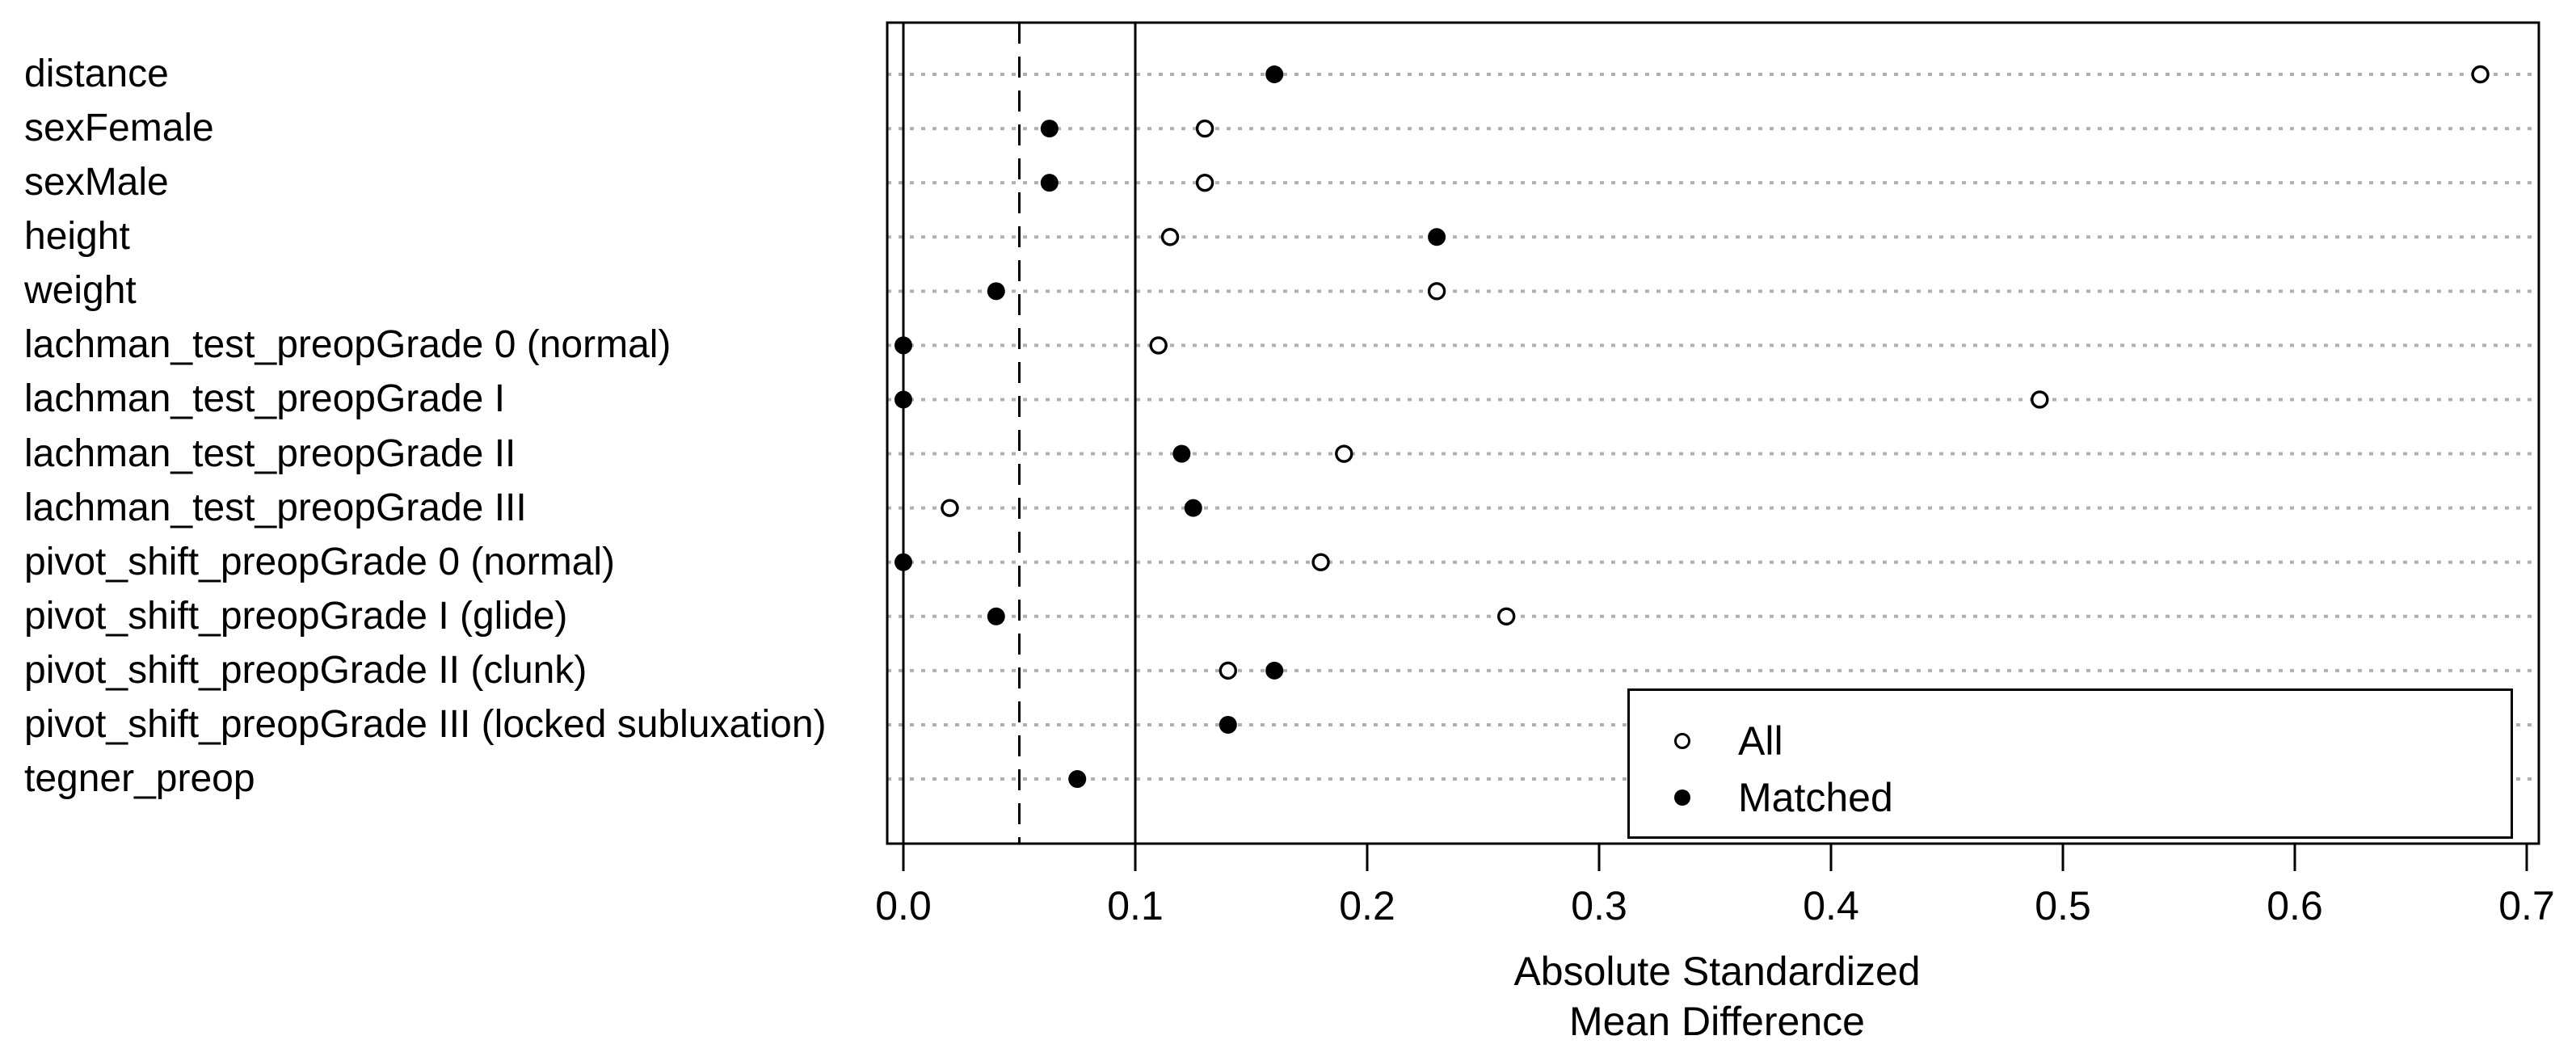 This screenshot has width=2576, height=1061. I want to click on y-axis-label: lachman_test_preopGrade III, so click(275, 508).